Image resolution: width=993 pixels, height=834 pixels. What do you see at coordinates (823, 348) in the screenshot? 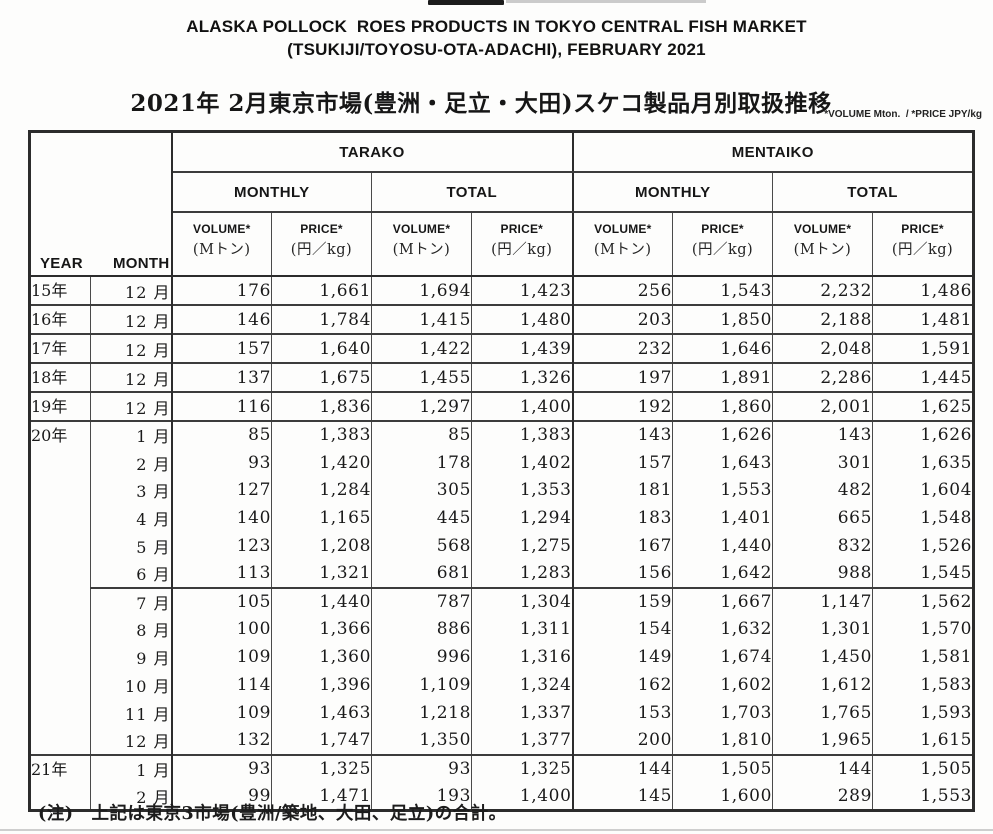
I see `value-cell: 2,048` at bounding box center [823, 348].